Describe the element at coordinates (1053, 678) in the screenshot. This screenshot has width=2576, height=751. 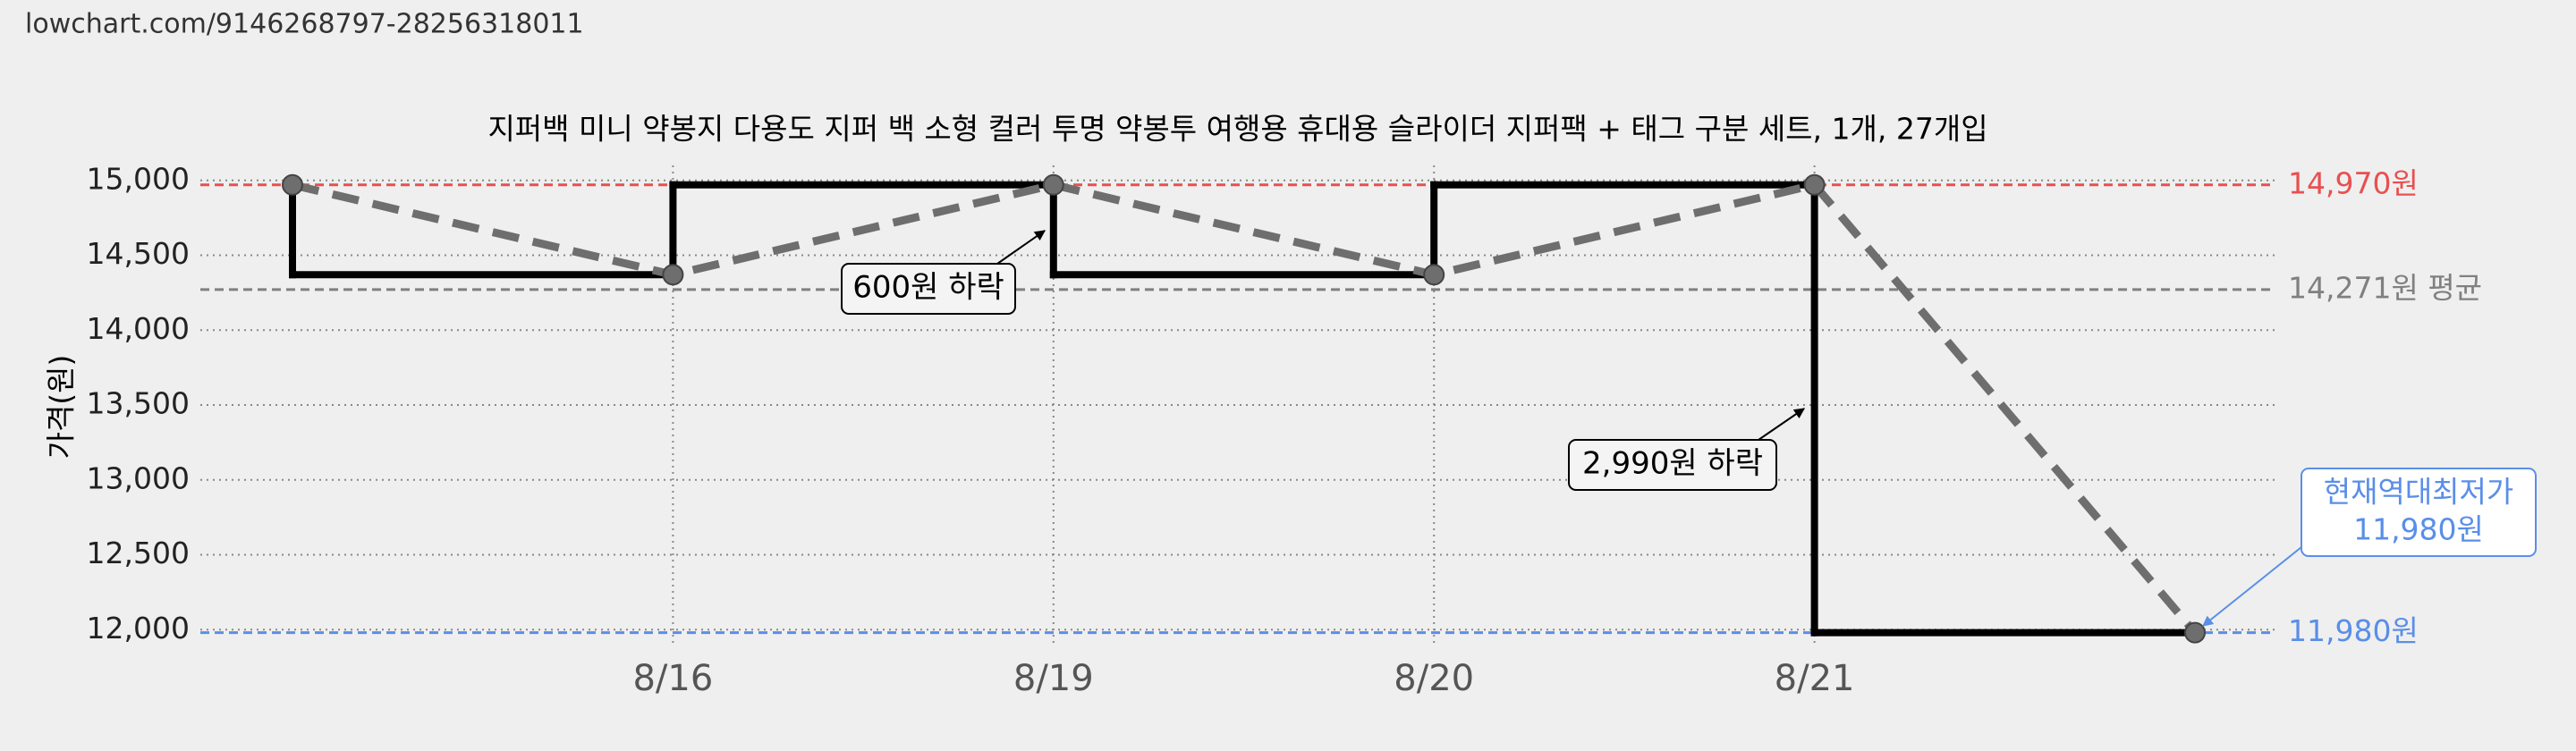
I see `x-tick-label: 8/19` at that location.